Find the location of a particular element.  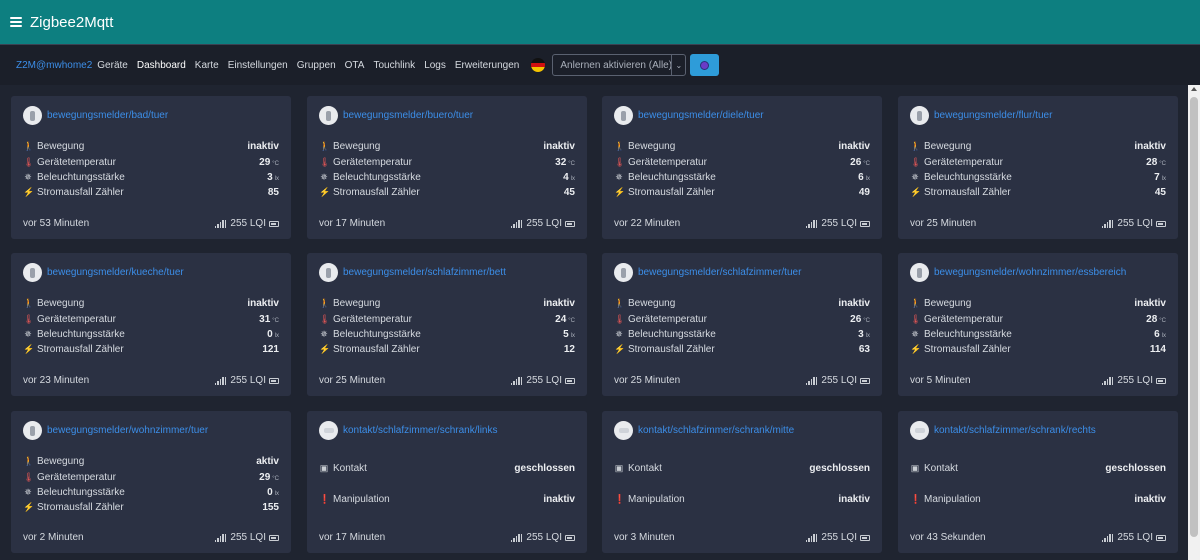

value-text: 6 lx is located at coordinates (864, 177).